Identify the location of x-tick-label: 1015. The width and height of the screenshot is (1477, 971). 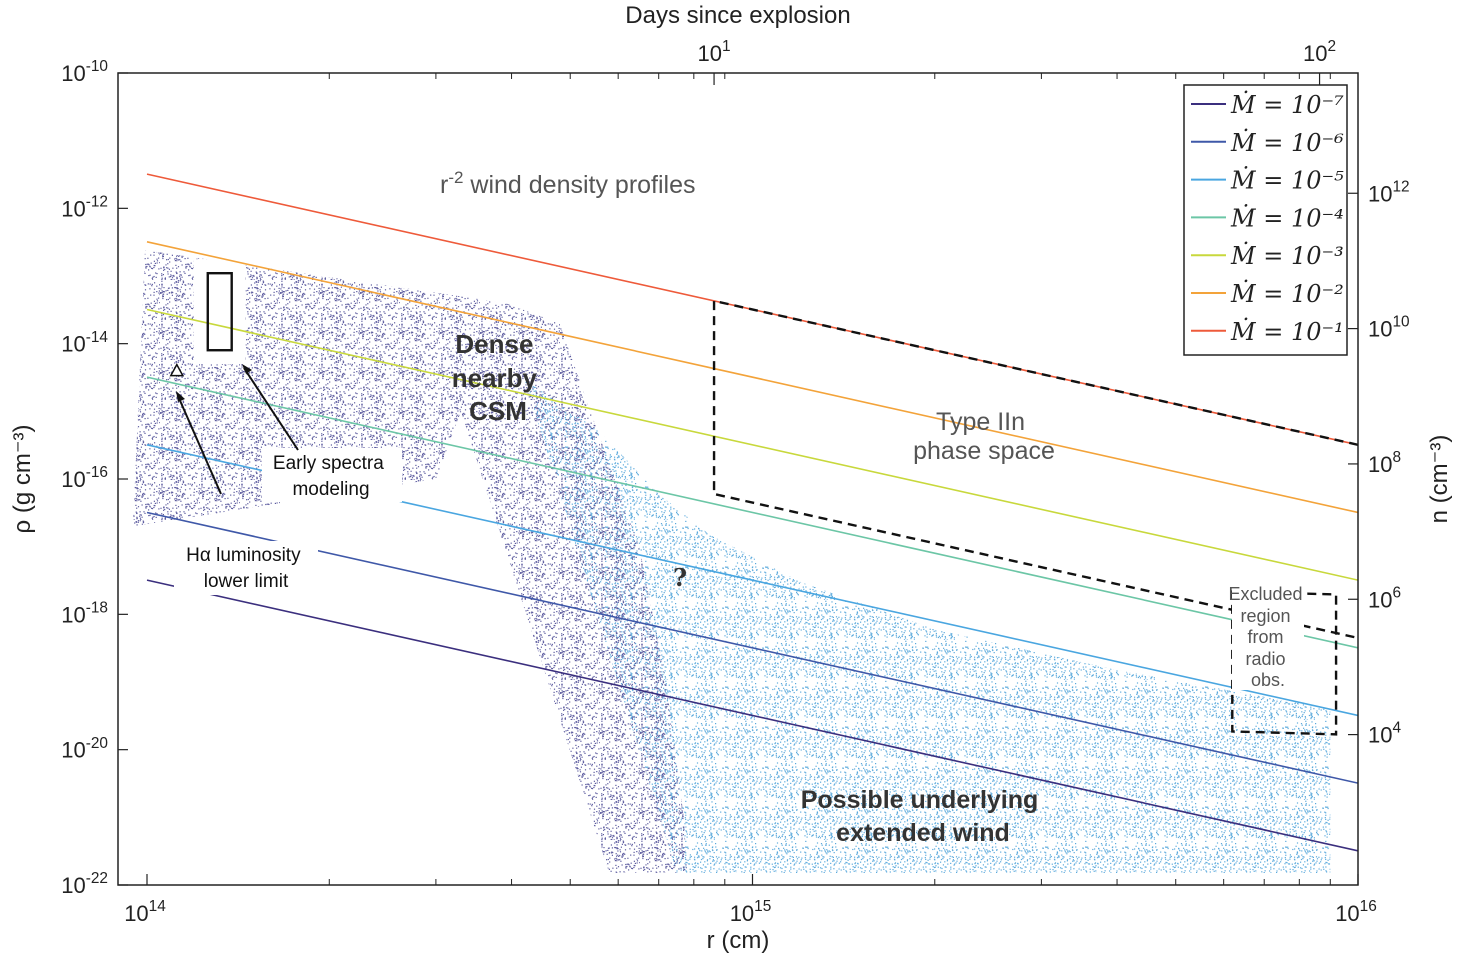
(751, 912).